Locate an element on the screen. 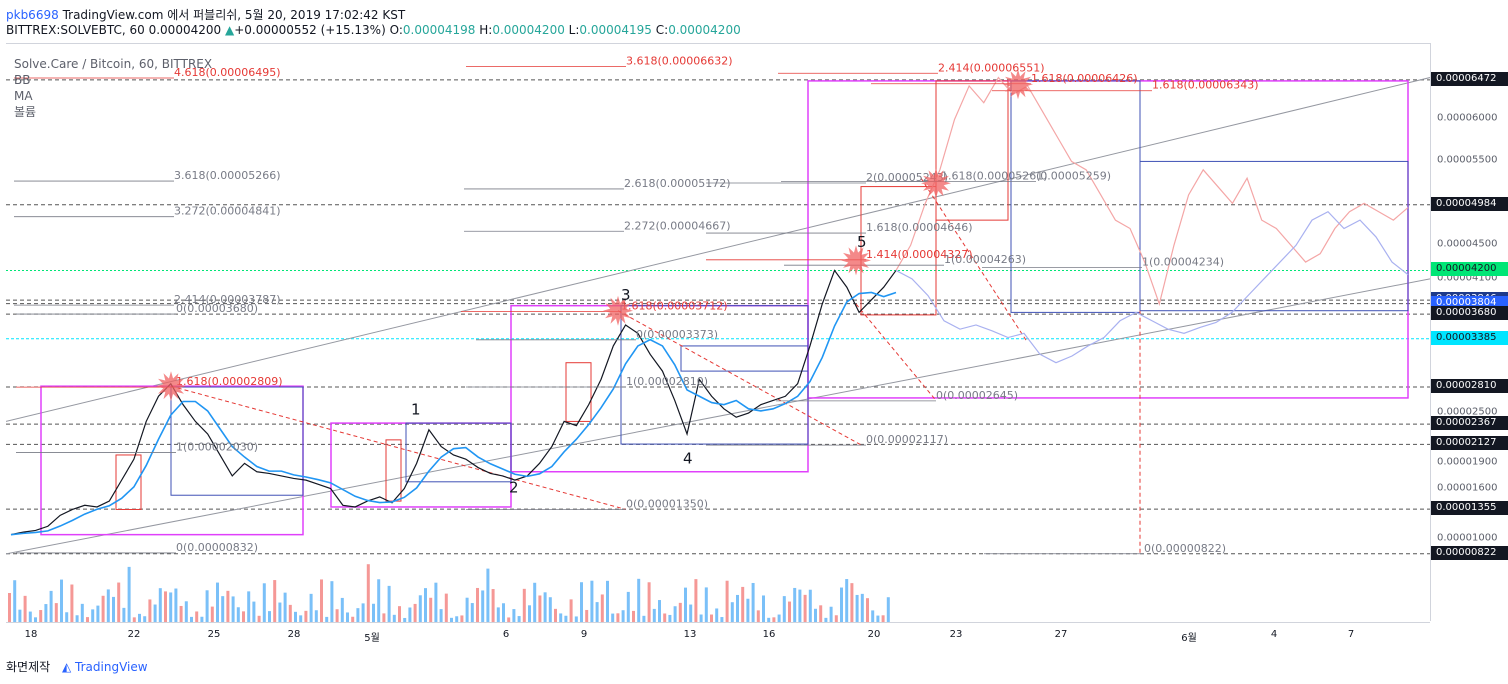 The image size is (1508, 684). fib-label-2: 2.414(0.00006551) is located at coordinates (991, 67).